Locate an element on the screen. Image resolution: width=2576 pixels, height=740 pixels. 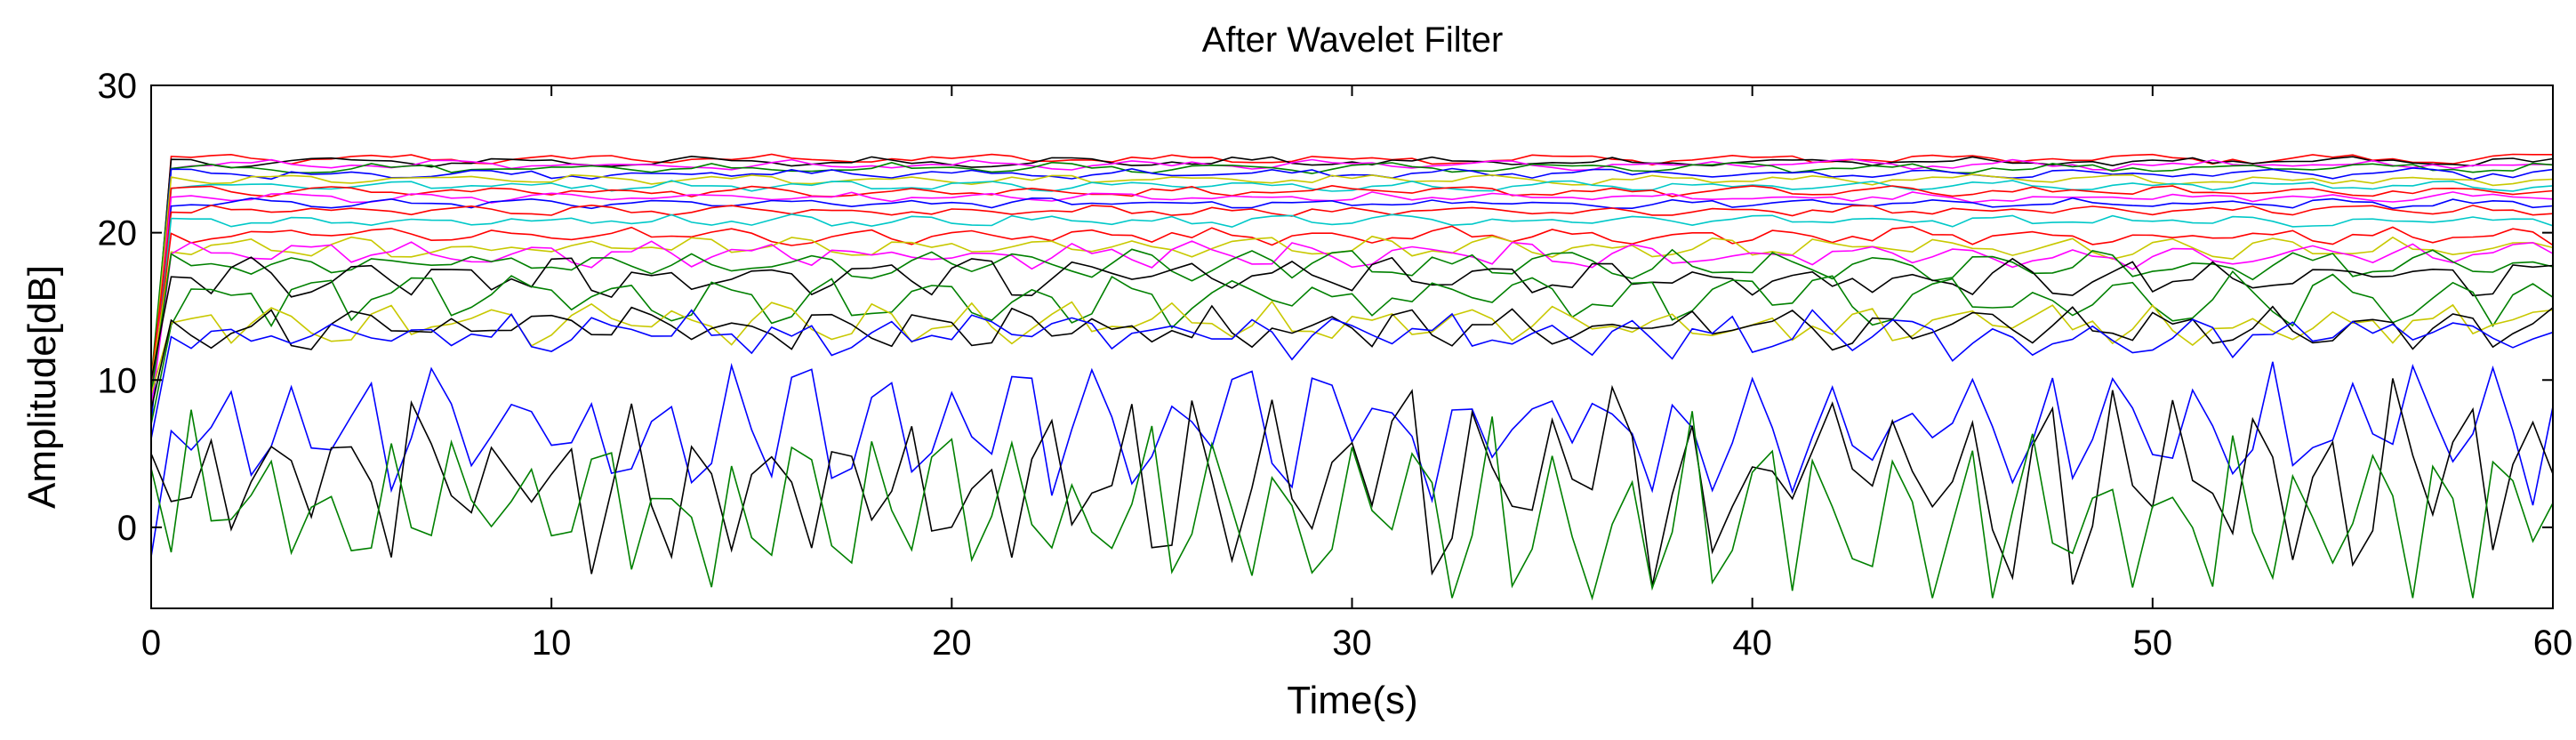
y-tick-label: 0 is located at coordinates (127, 528).